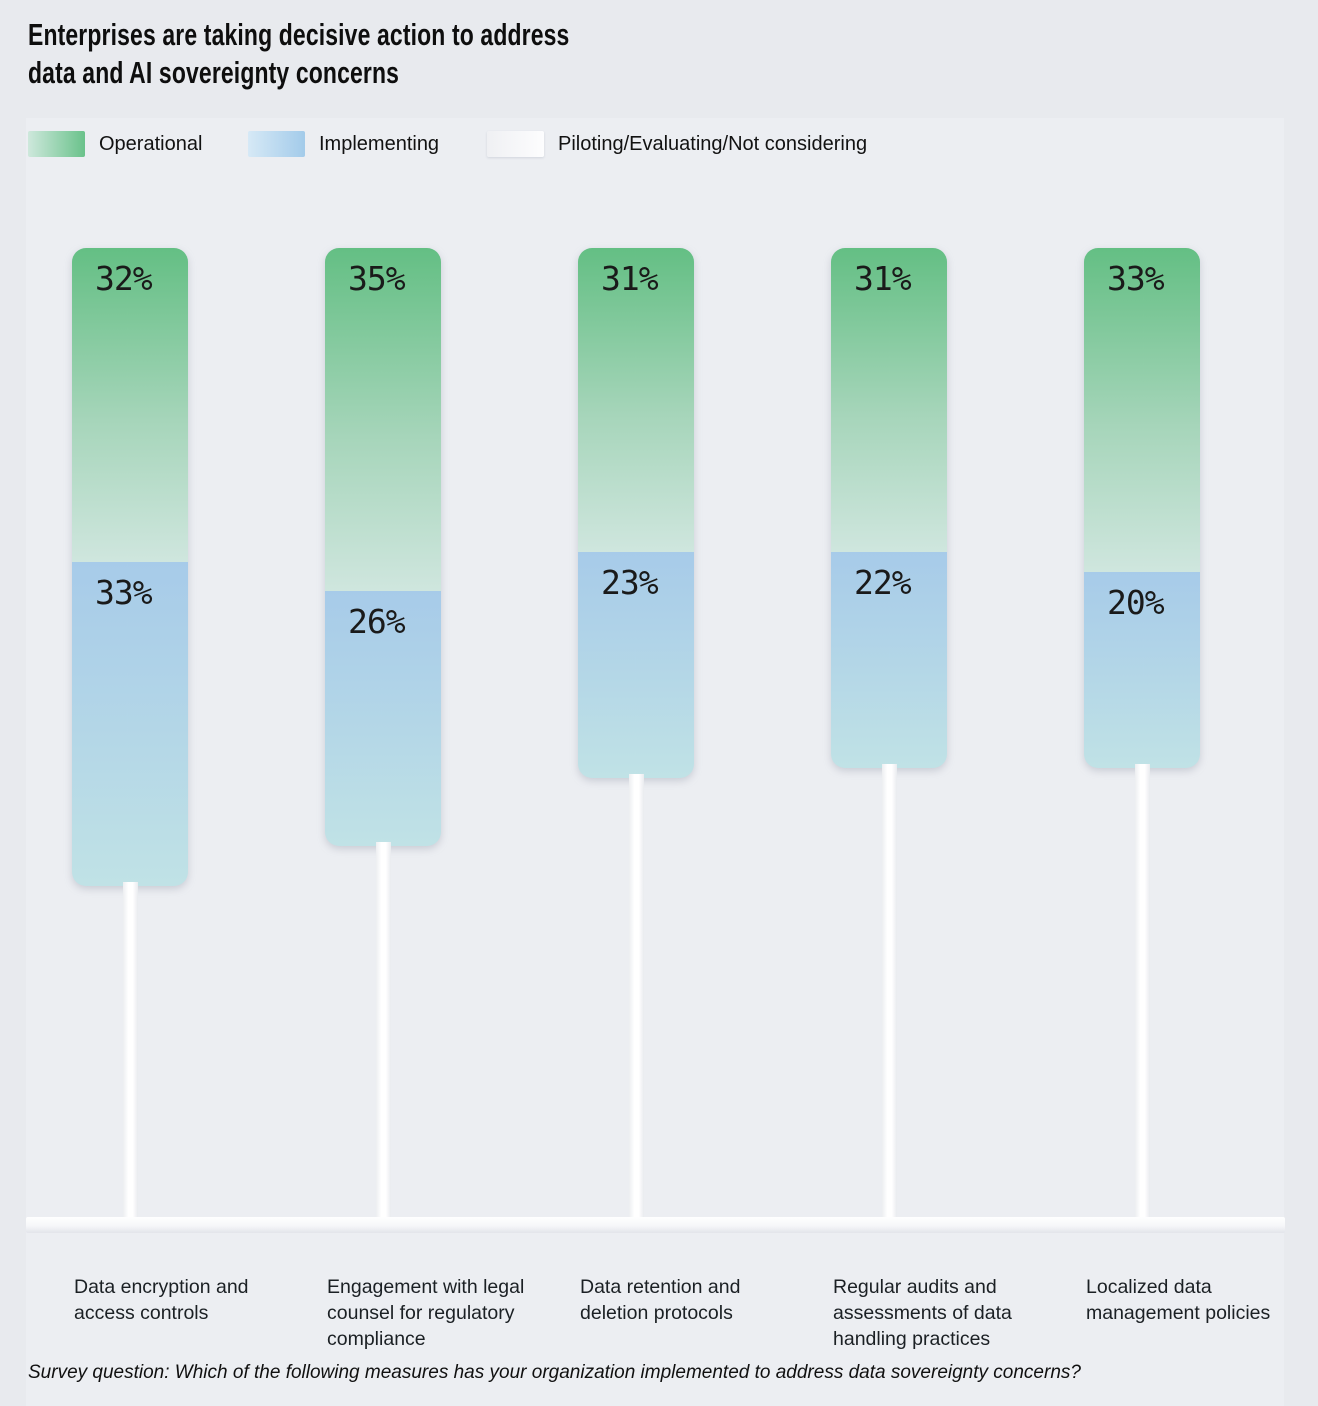 Image resolution: width=1318 pixels, height=1406 pixels. What do you see at coordinates (377, 621) in the screenshot?
I see `value-label-implementing: 26%` at bounding box center [377, 621].